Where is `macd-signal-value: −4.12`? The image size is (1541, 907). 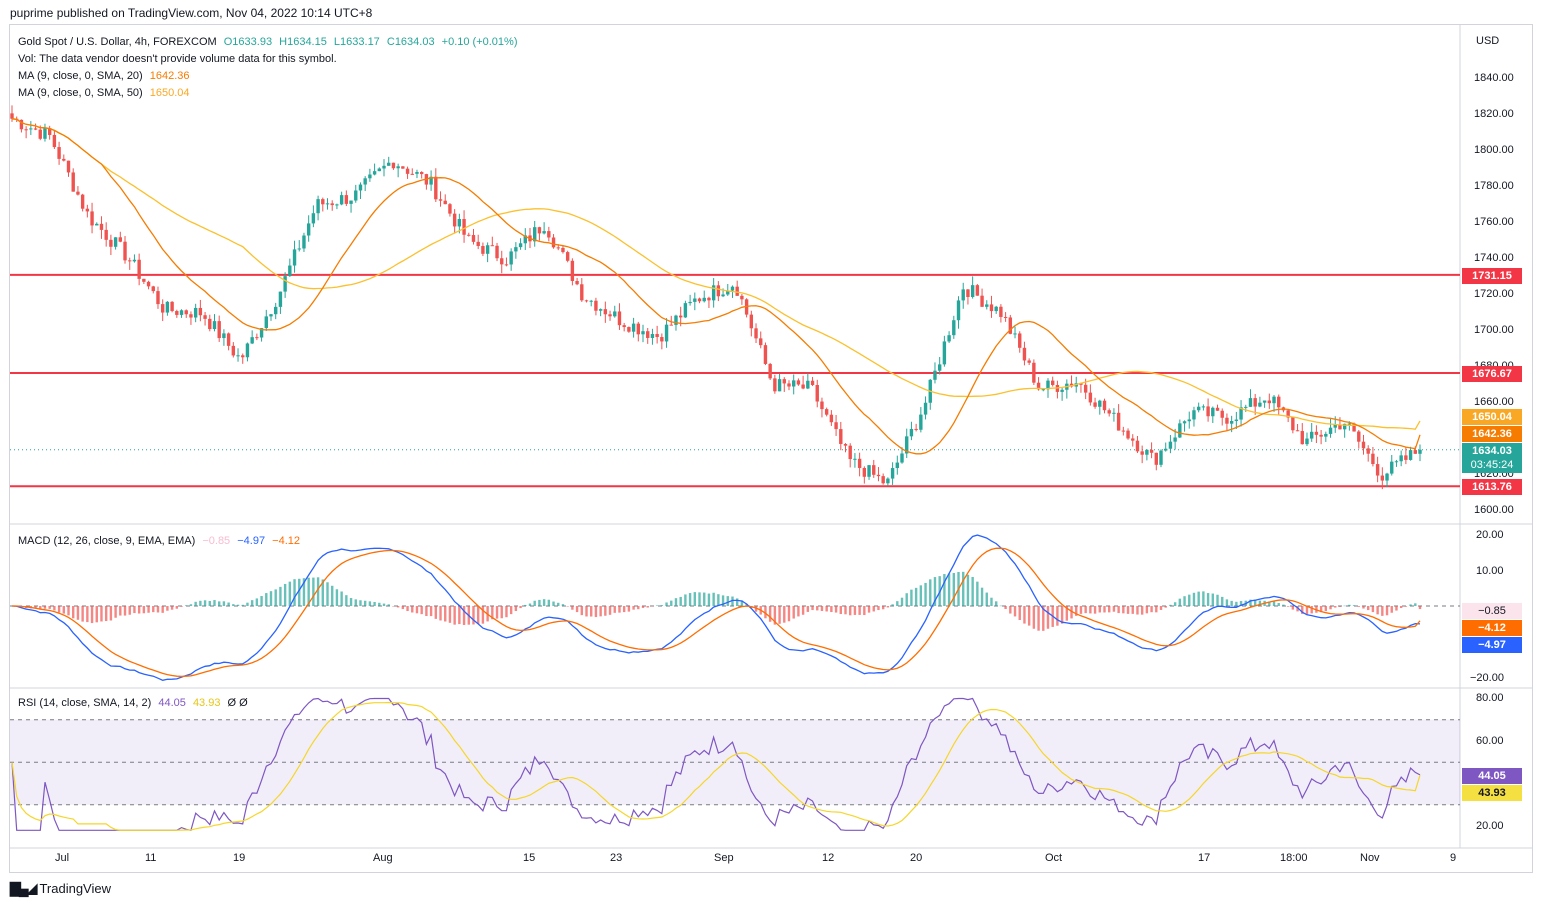 macd-signal-value: −4.12 is located at coordinates (286, 541).